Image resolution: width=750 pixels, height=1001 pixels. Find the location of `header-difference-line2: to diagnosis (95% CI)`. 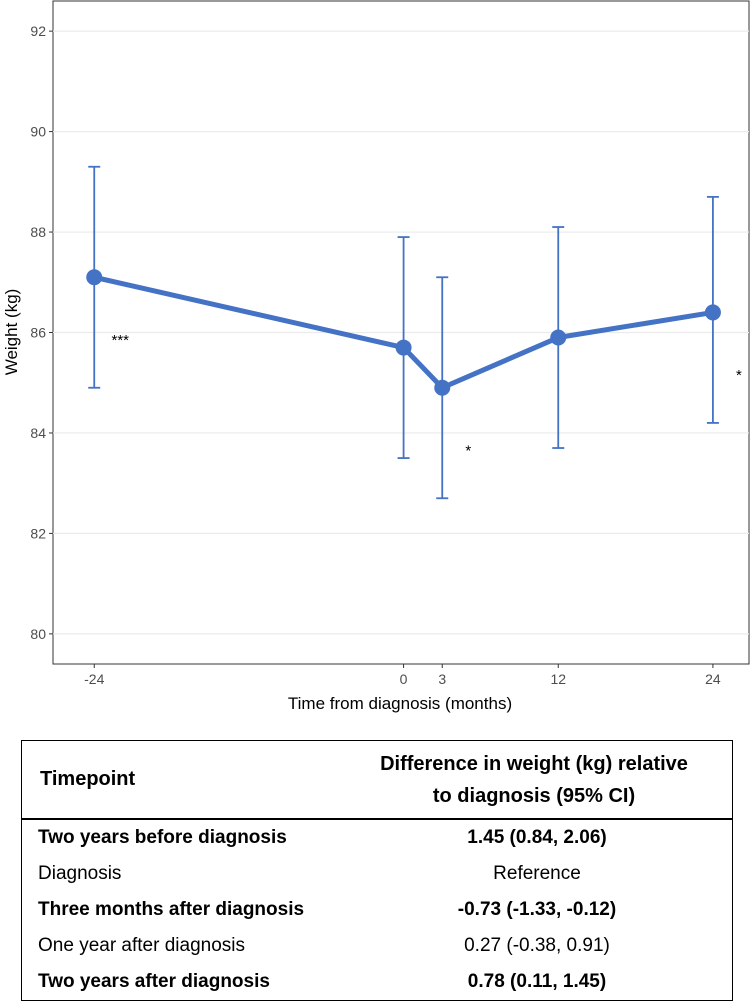

header-difference-line2: to diagnosis (95% CI) is located at coordinates (534, 795).